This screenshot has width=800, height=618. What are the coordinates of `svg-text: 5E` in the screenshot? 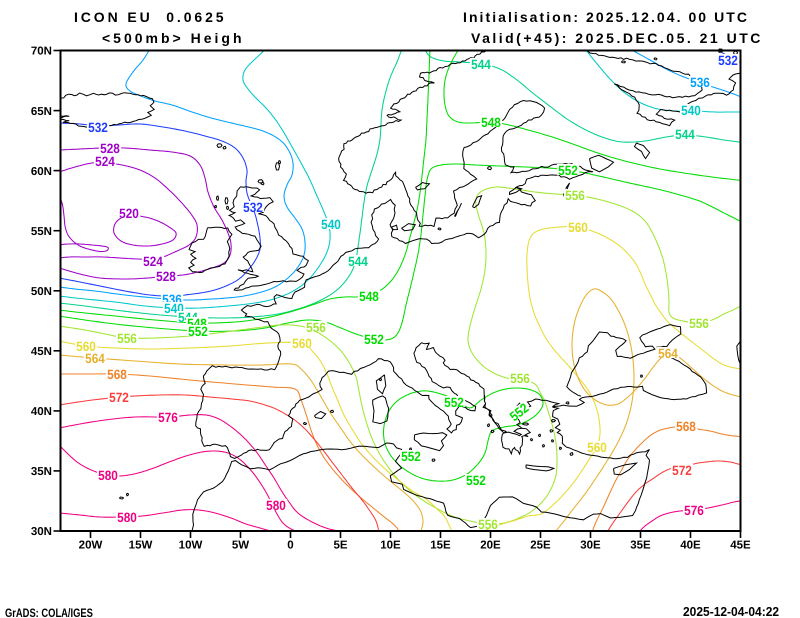 It's located at (340, 546).